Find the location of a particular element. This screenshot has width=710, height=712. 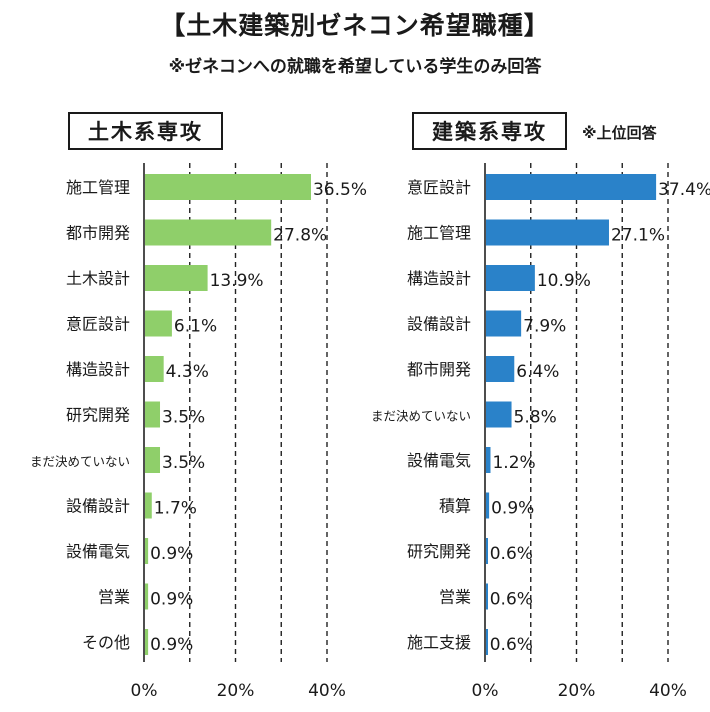

right-category-label: 営業 is located at coordinates (455, 597).